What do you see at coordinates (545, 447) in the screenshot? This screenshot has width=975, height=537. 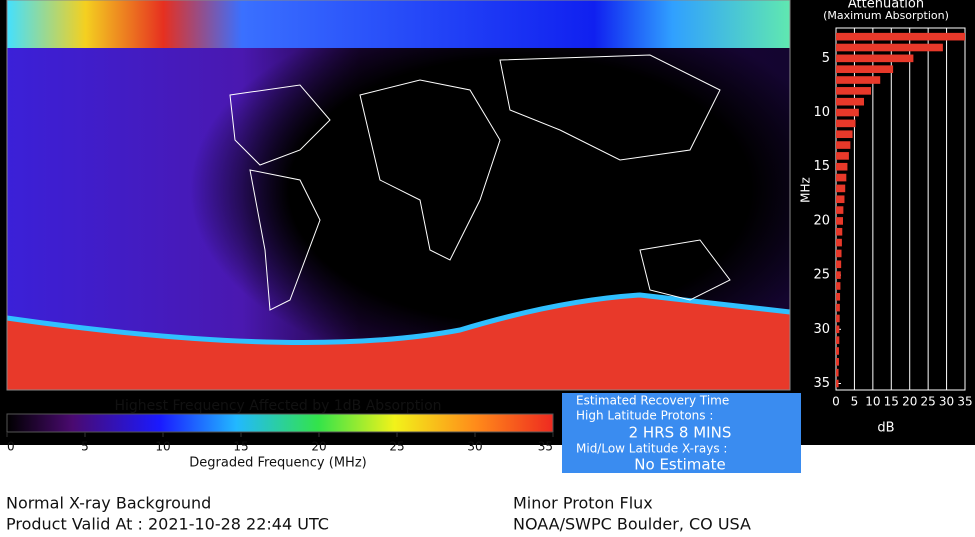 I see `colorbar-tick-label: 35` at bounding box center [545, 447].